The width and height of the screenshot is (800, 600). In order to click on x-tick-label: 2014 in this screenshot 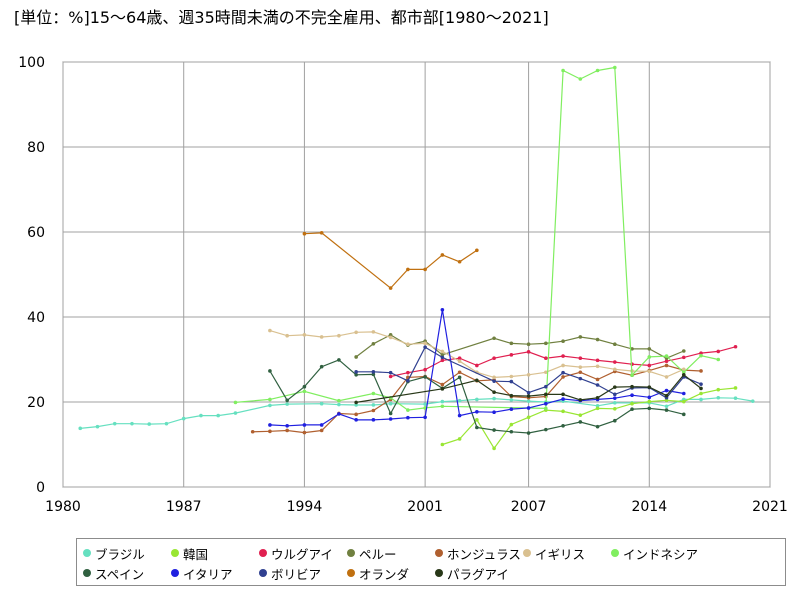, I will do `click(649, 507)`.